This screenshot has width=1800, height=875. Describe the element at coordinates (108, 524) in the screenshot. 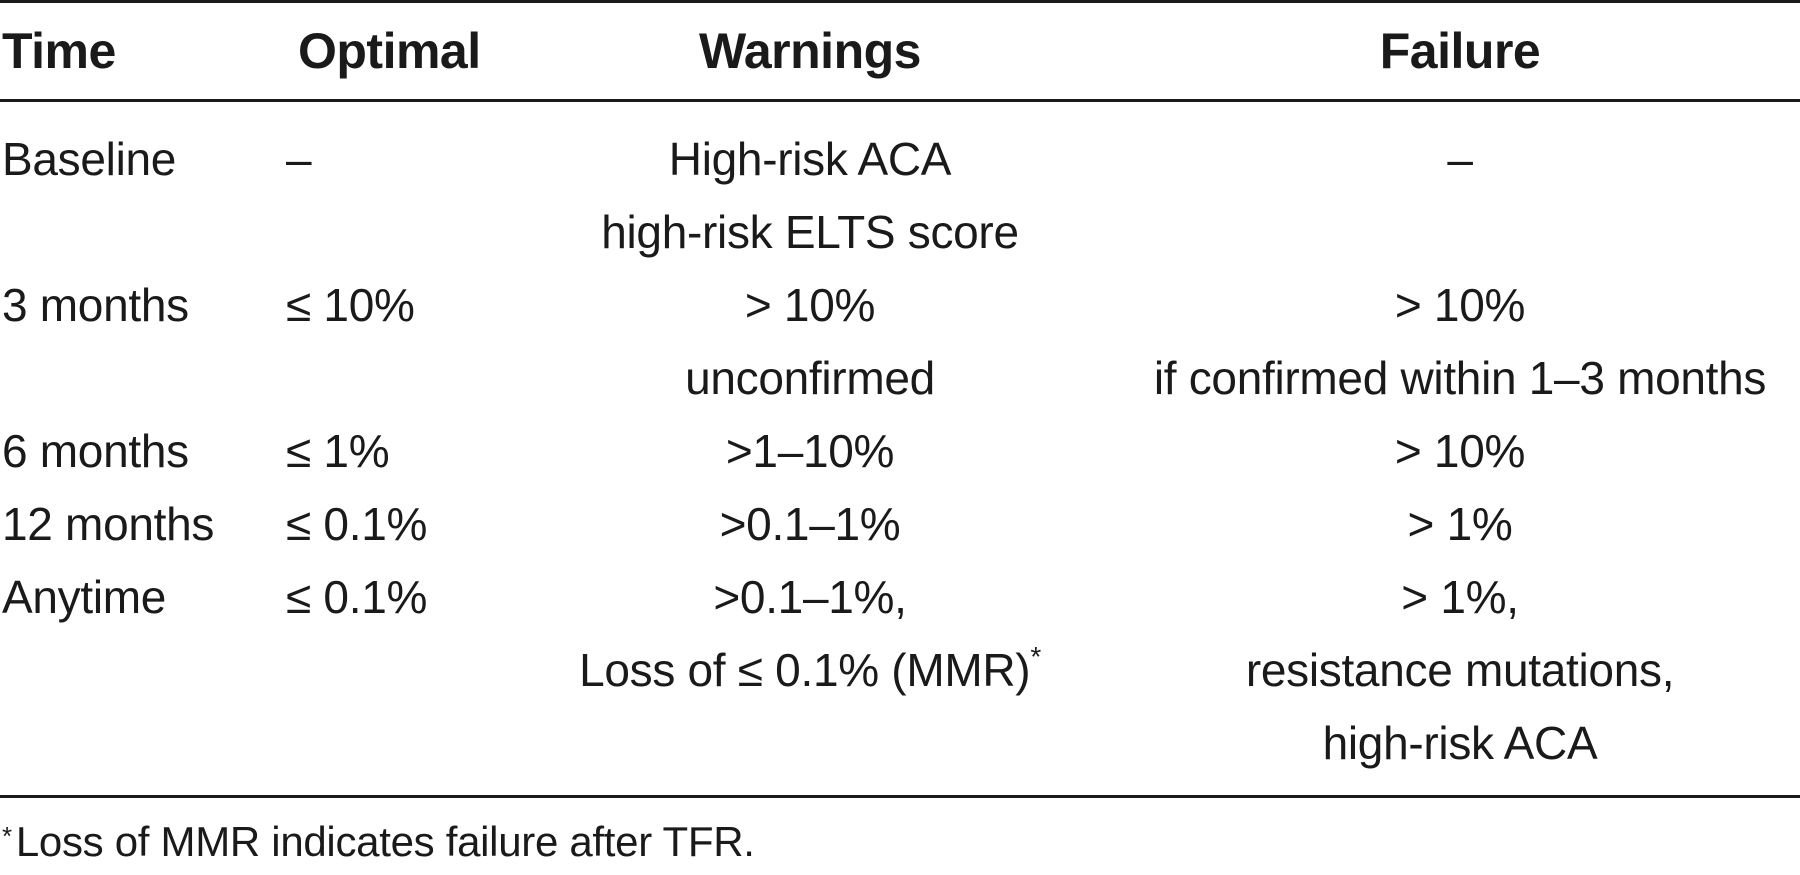

I see `time-cell: 12 months` at that location.